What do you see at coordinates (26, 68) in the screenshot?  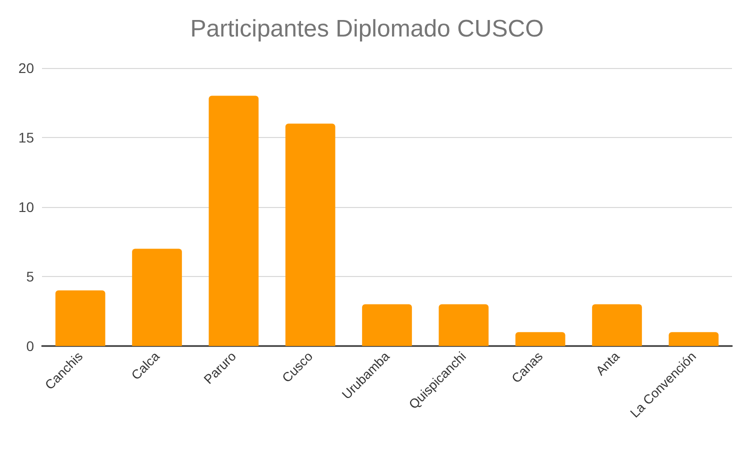 I see `y-tick-label: 20` at bounding box center [26, 68].